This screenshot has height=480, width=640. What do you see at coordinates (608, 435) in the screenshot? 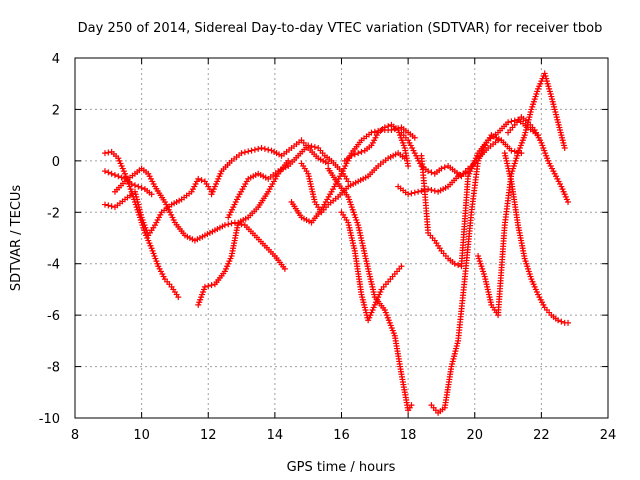
I see `x-tick-label: 24` at bounding box center [608, 435].